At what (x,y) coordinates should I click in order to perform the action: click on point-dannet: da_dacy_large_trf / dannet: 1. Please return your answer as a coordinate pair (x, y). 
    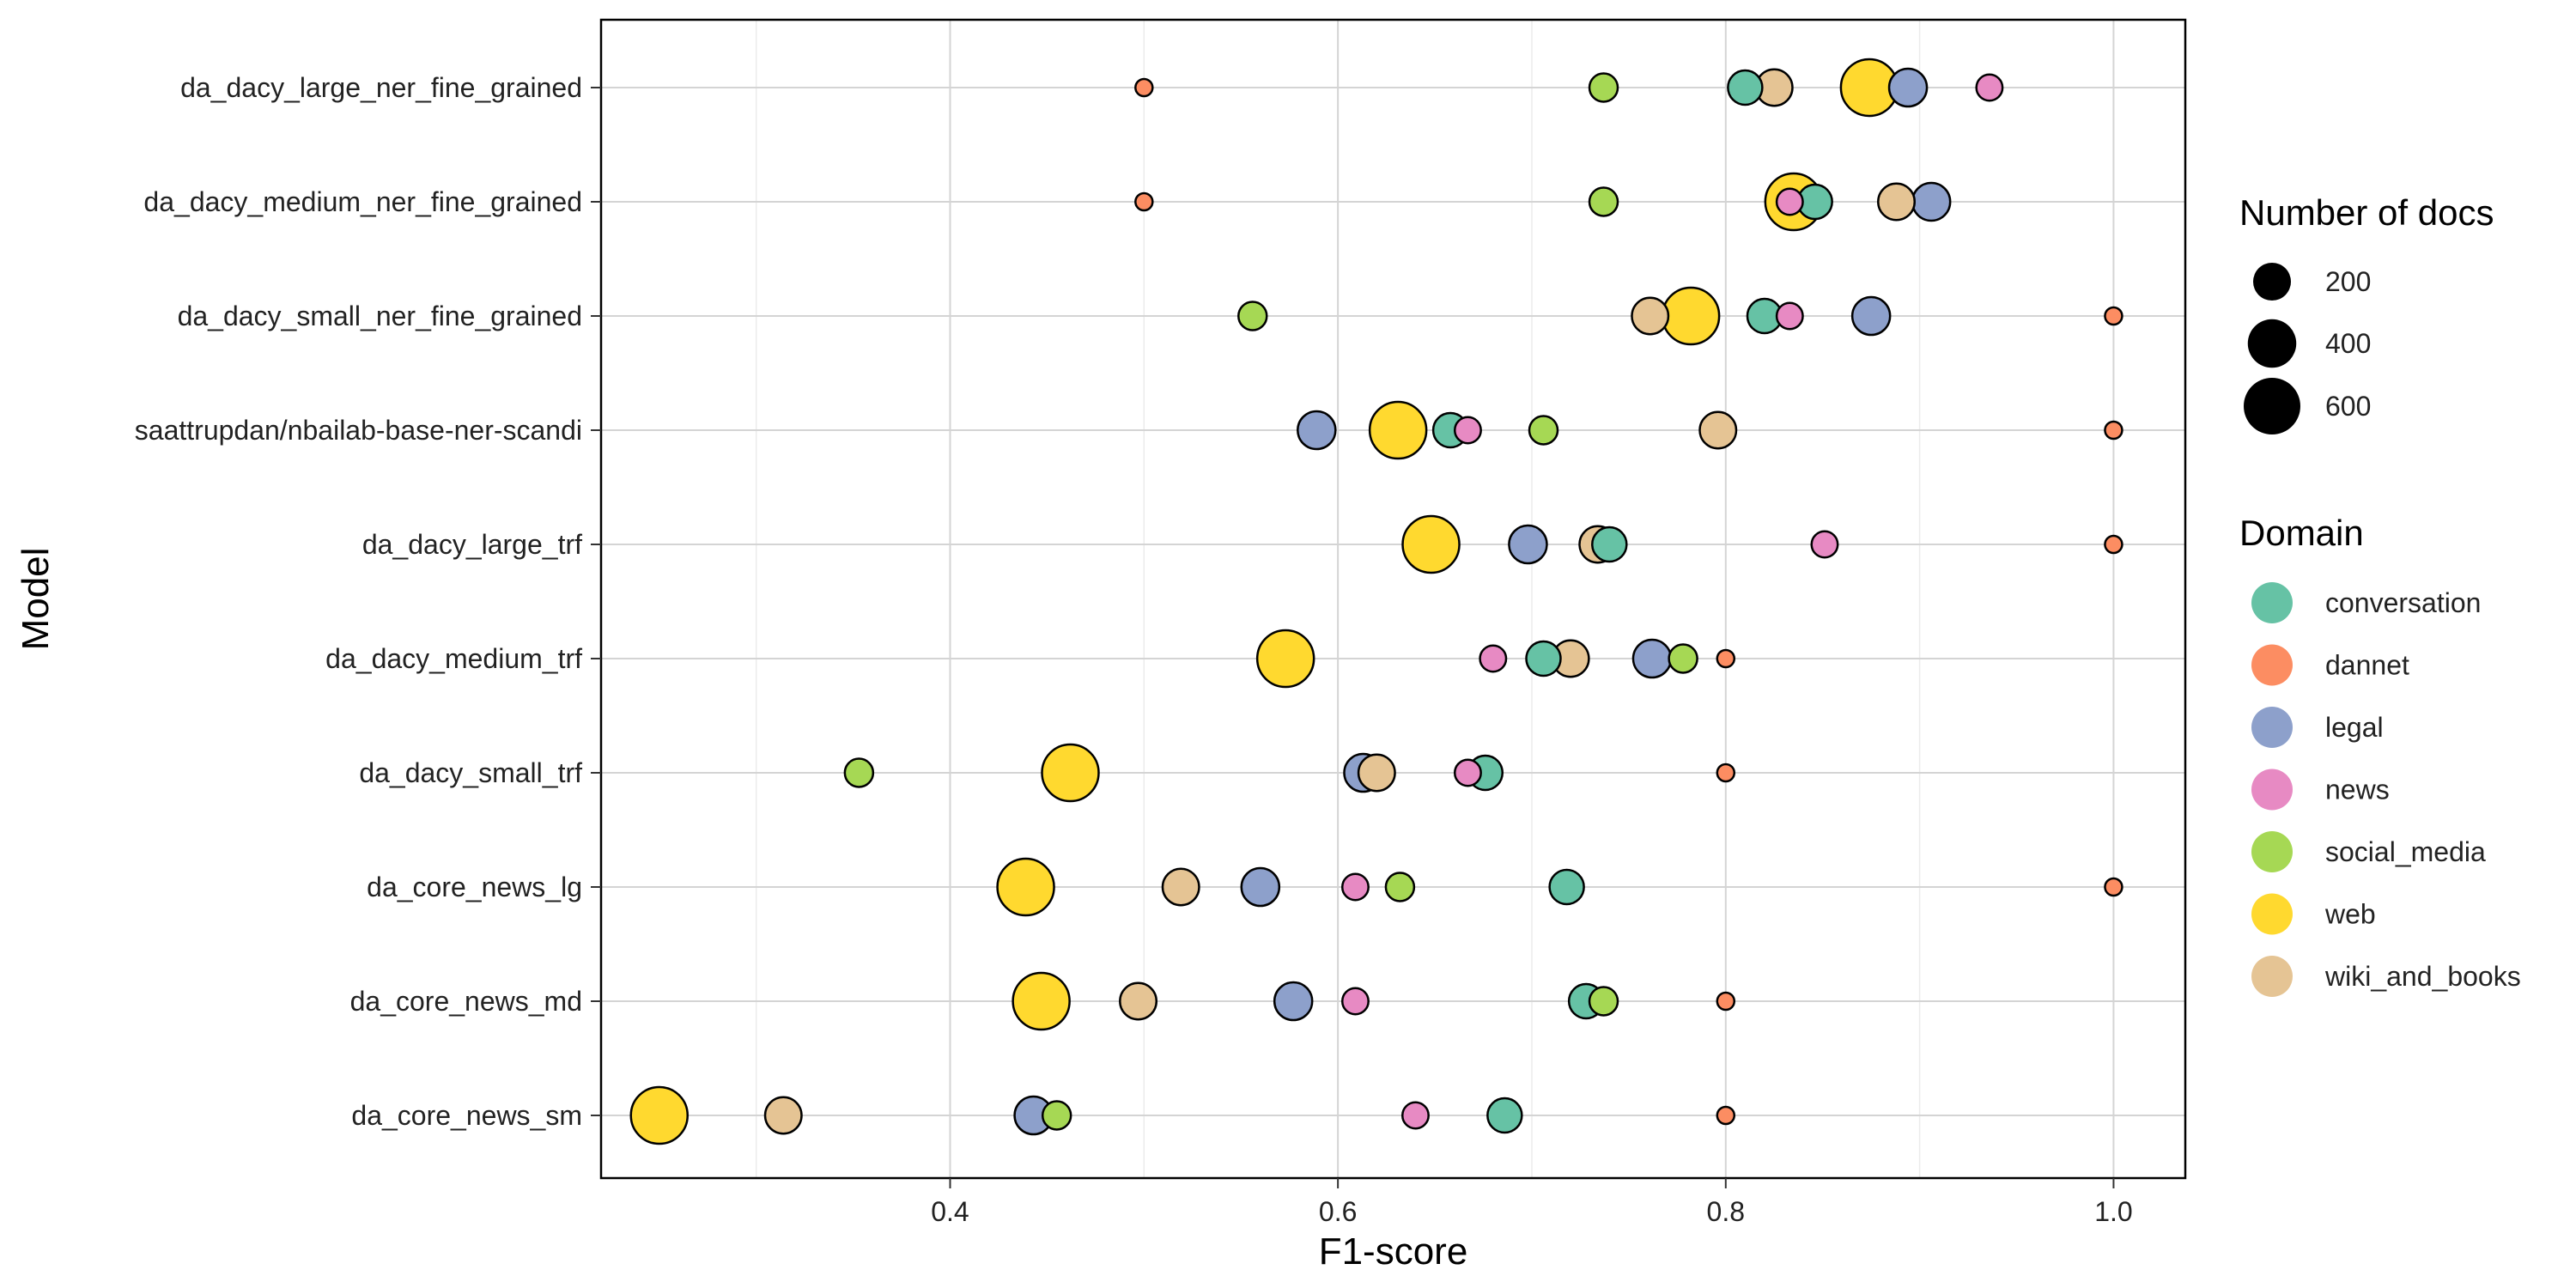
    Looking at the image, I should click on (2113, 544).